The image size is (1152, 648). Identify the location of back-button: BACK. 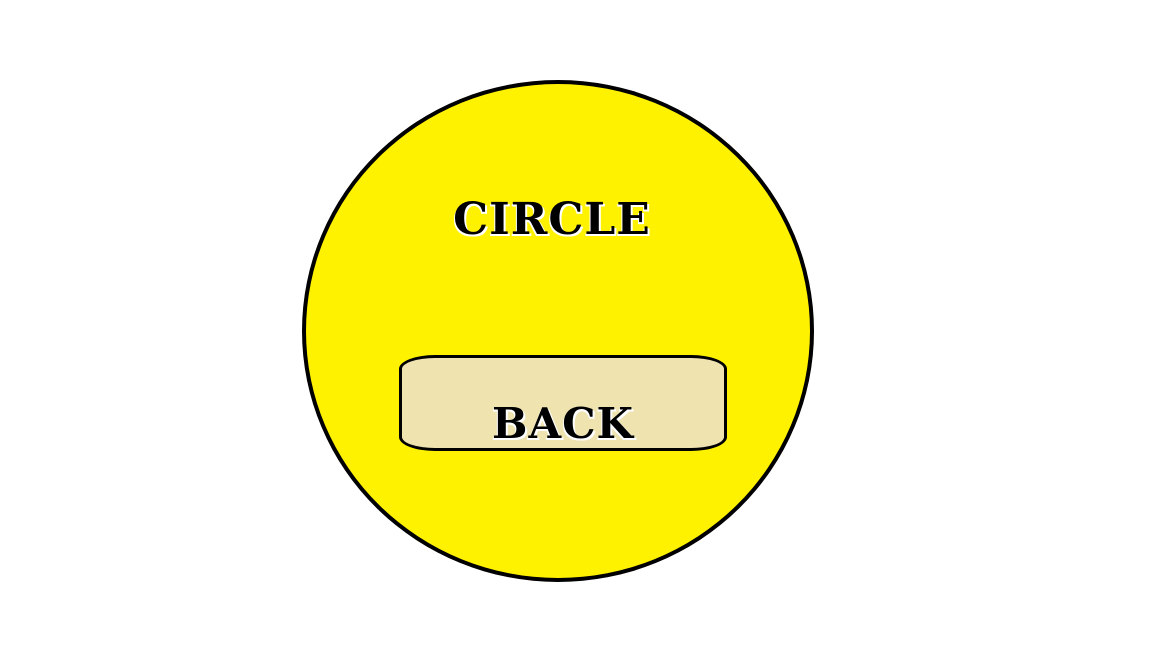
(563, 403).